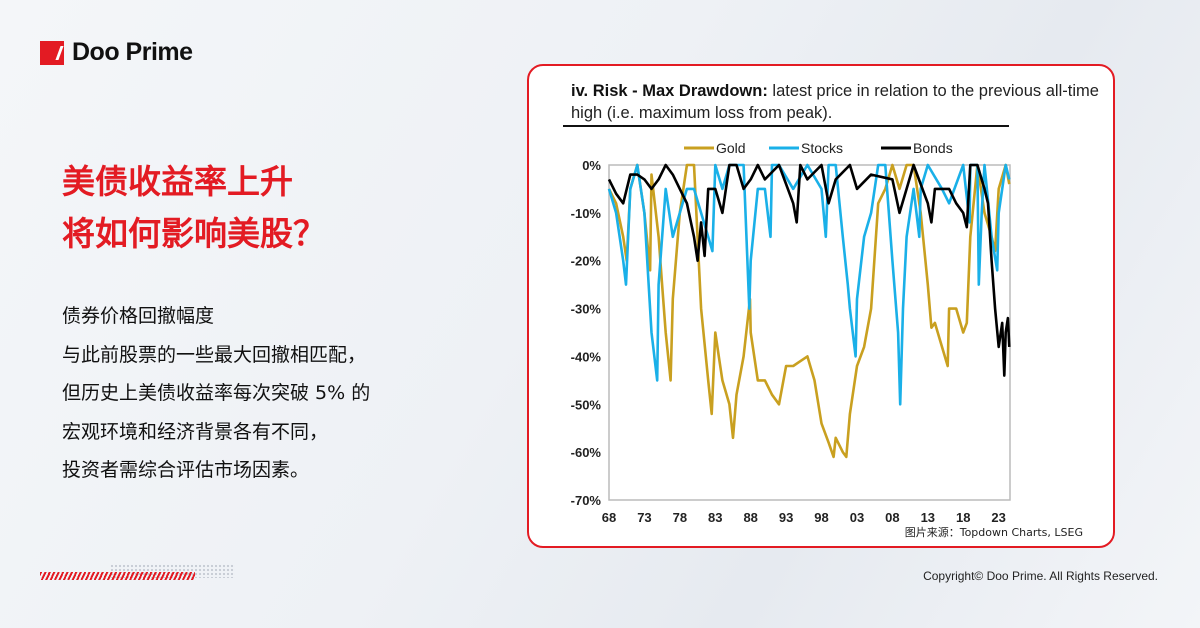  What do you see at coordinates (857, 517) in the screenshot?
I see `x-tick-label: 03` at bounding box center [857, 517].